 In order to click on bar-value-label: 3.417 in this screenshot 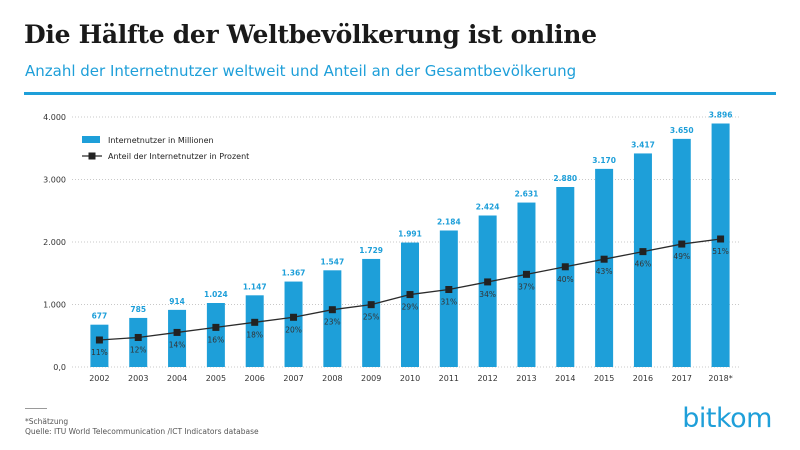, I will do `click(643, 144)`.